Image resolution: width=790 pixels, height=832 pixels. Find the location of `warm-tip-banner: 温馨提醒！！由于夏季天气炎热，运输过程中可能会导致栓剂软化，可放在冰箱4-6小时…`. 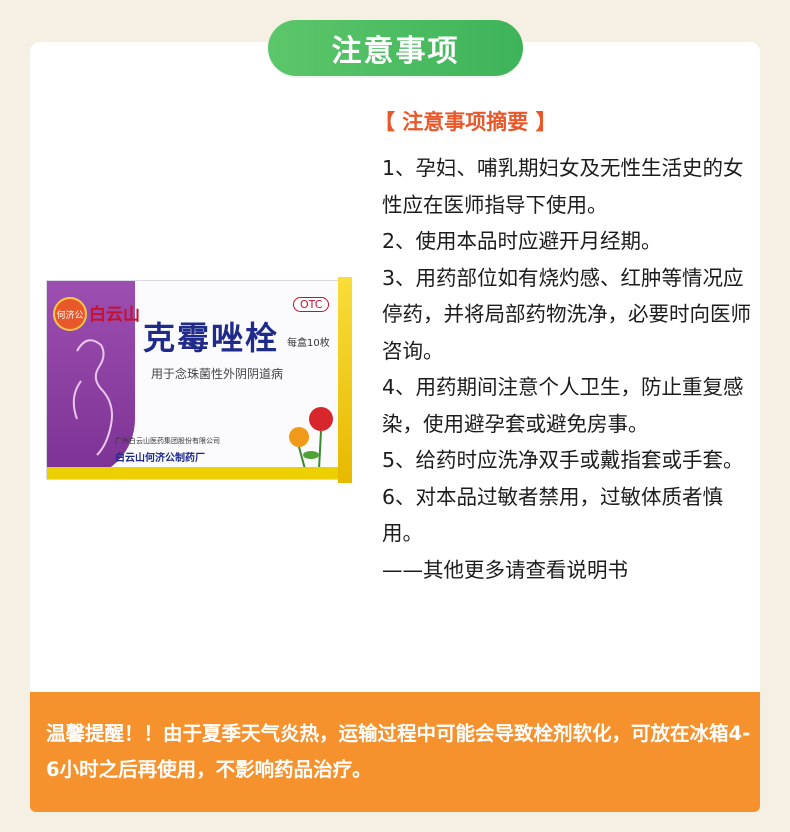

warm-tip-banner: 温馨提醒！！由于夏季天气炎热，运输过程中可能会导致栓剂软化，可放在冰箱4-6小时… is located at coordinates (395, 752).